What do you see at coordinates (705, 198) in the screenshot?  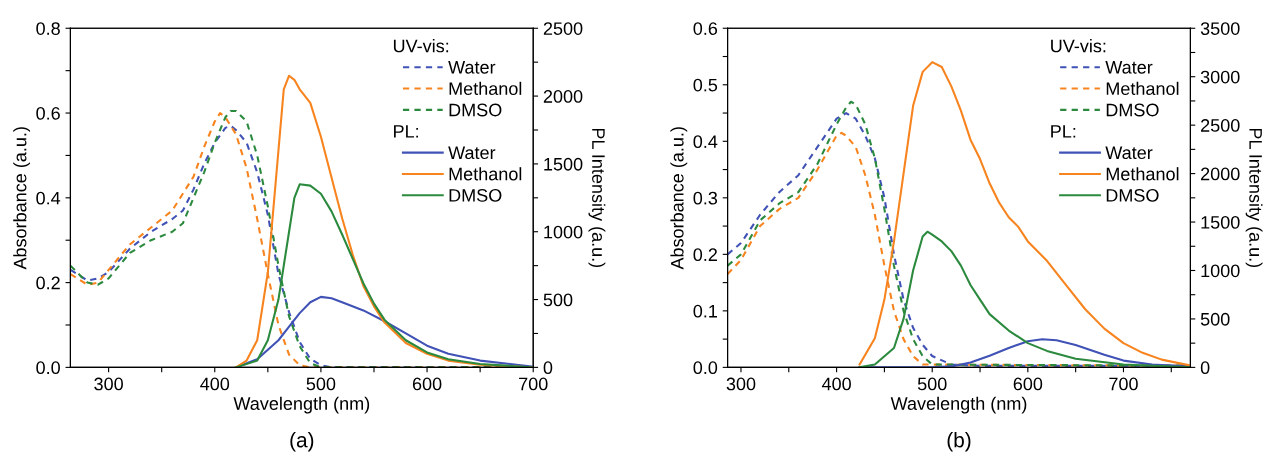 I see `y-tick-label: 0.3` at bounding box center [705, 198].